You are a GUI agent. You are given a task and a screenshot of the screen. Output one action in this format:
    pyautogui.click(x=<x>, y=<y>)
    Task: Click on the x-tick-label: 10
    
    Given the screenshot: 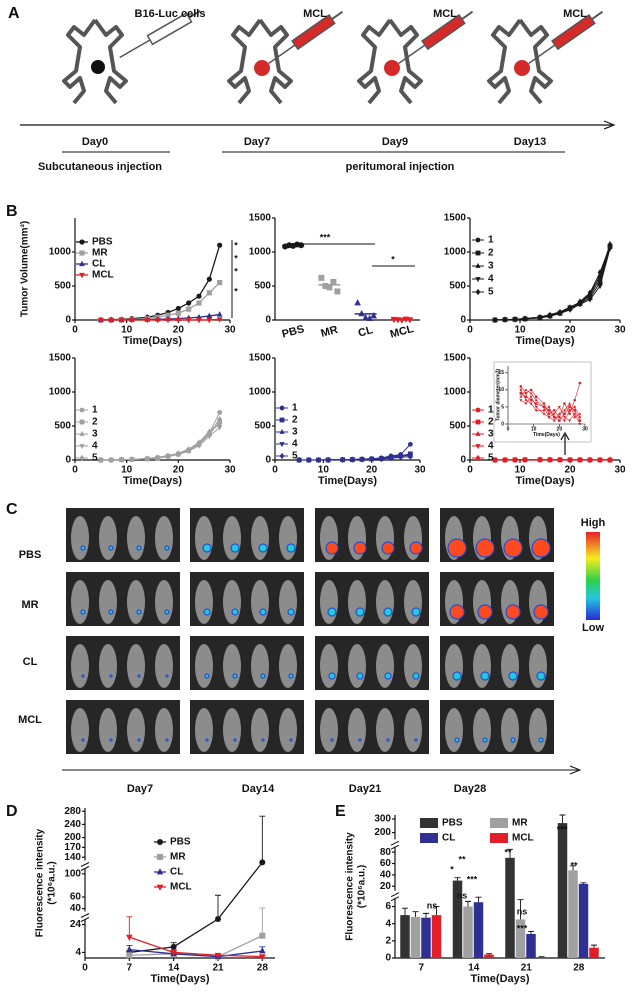 What is the action you would take?
    pyautogui.click(x=520, y=330)
    